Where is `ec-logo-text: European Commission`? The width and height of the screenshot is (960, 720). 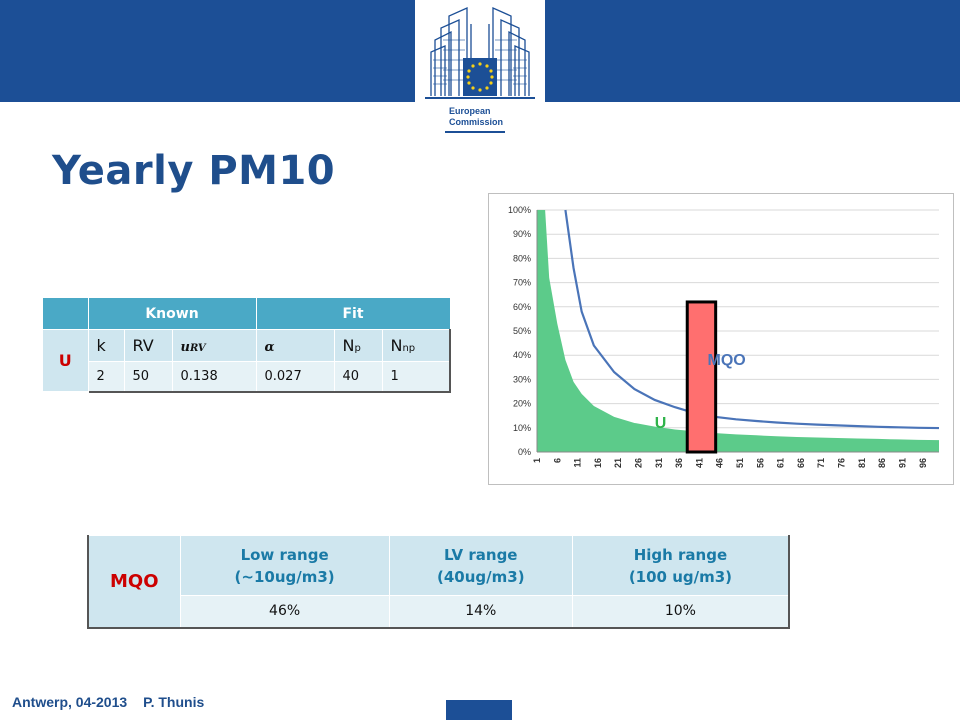 ec-logo-text: European Commission is located at coordinates (476, 117).